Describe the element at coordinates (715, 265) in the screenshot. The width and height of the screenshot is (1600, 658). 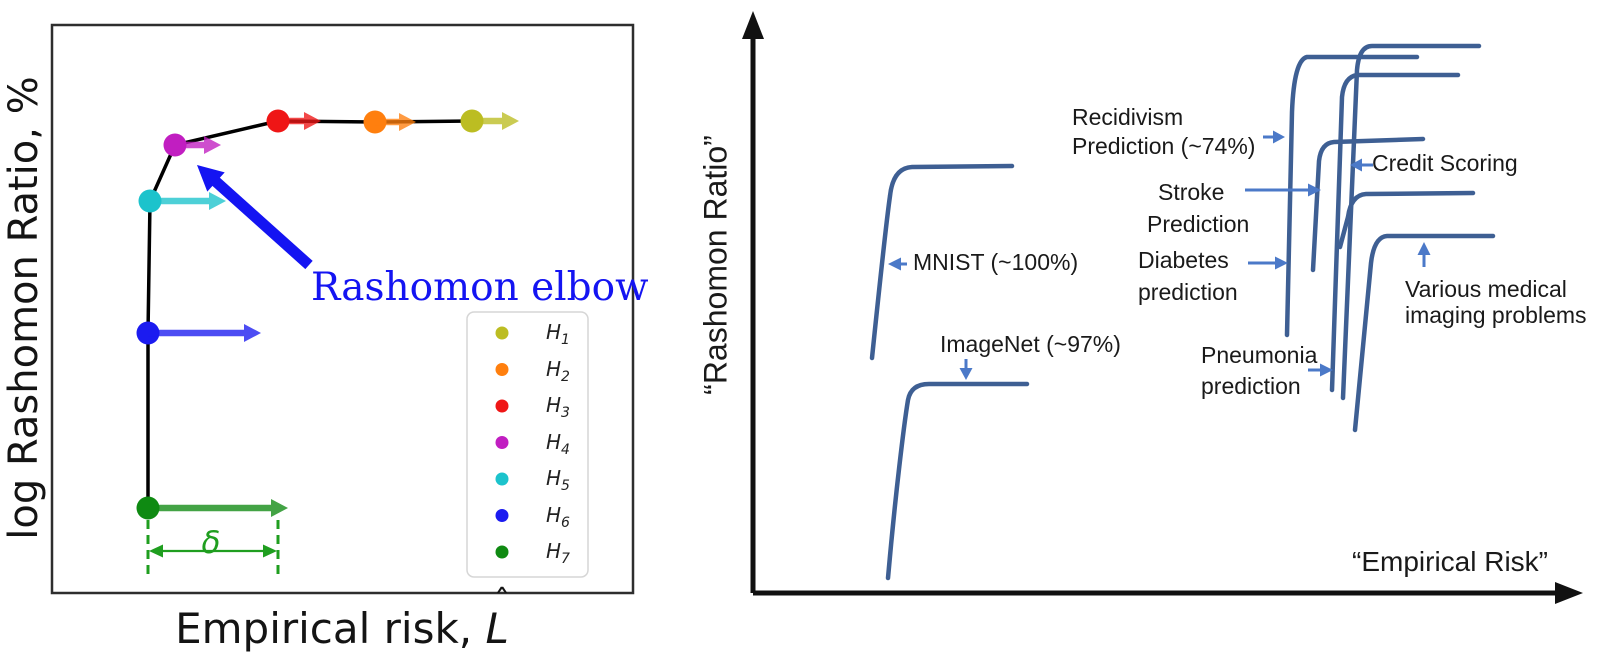
I see `right-y-axis-label: “Rashomon Ratio”` at that location.